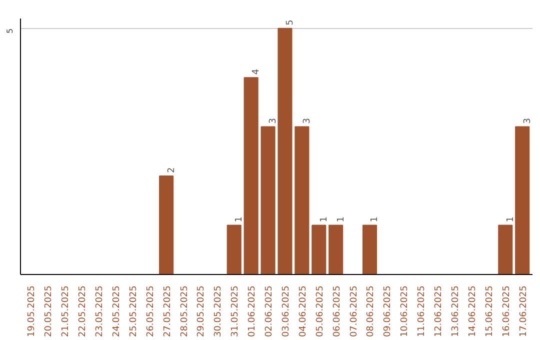  Describe the element at coordinates (439, 312) in the screenshot. I see `x-tick-label: 12.06.2025` at that location.